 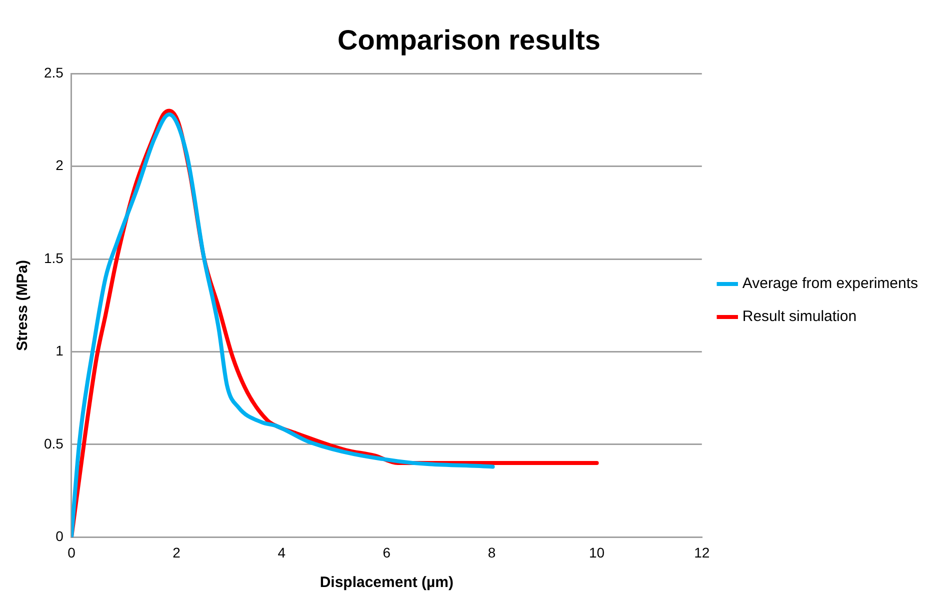 I want to click on y-tick-label: 1.5, so click(x=54, y=258).